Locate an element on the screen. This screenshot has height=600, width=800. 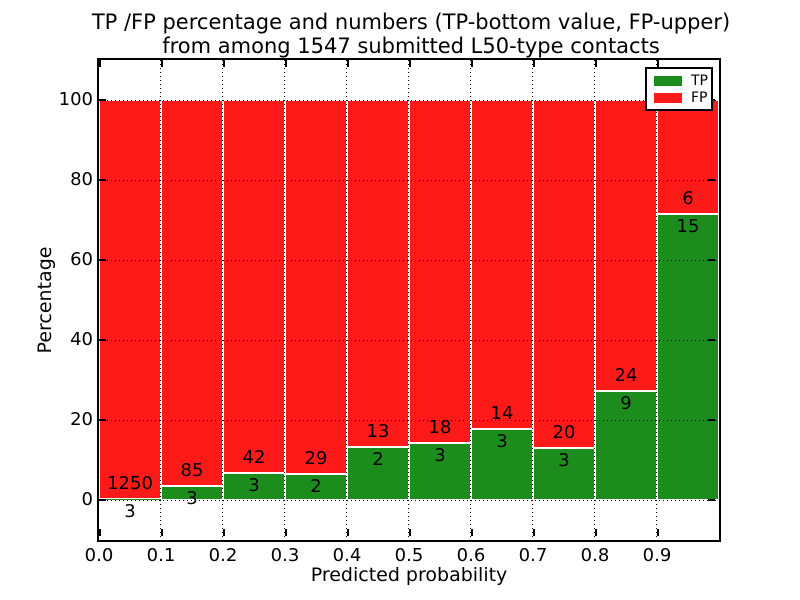
tp-count-label: 9 is located at coordinates (626, 403).